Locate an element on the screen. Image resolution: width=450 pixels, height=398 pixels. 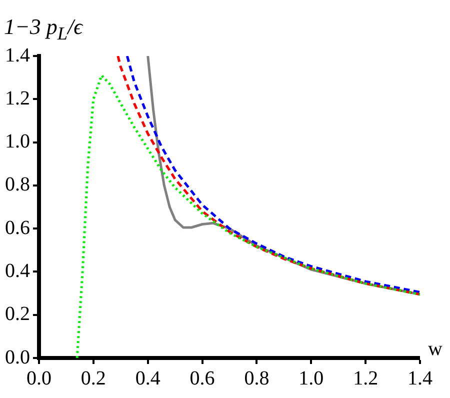
y-tick-label: 0.0 is located at coordinates (17, 357).